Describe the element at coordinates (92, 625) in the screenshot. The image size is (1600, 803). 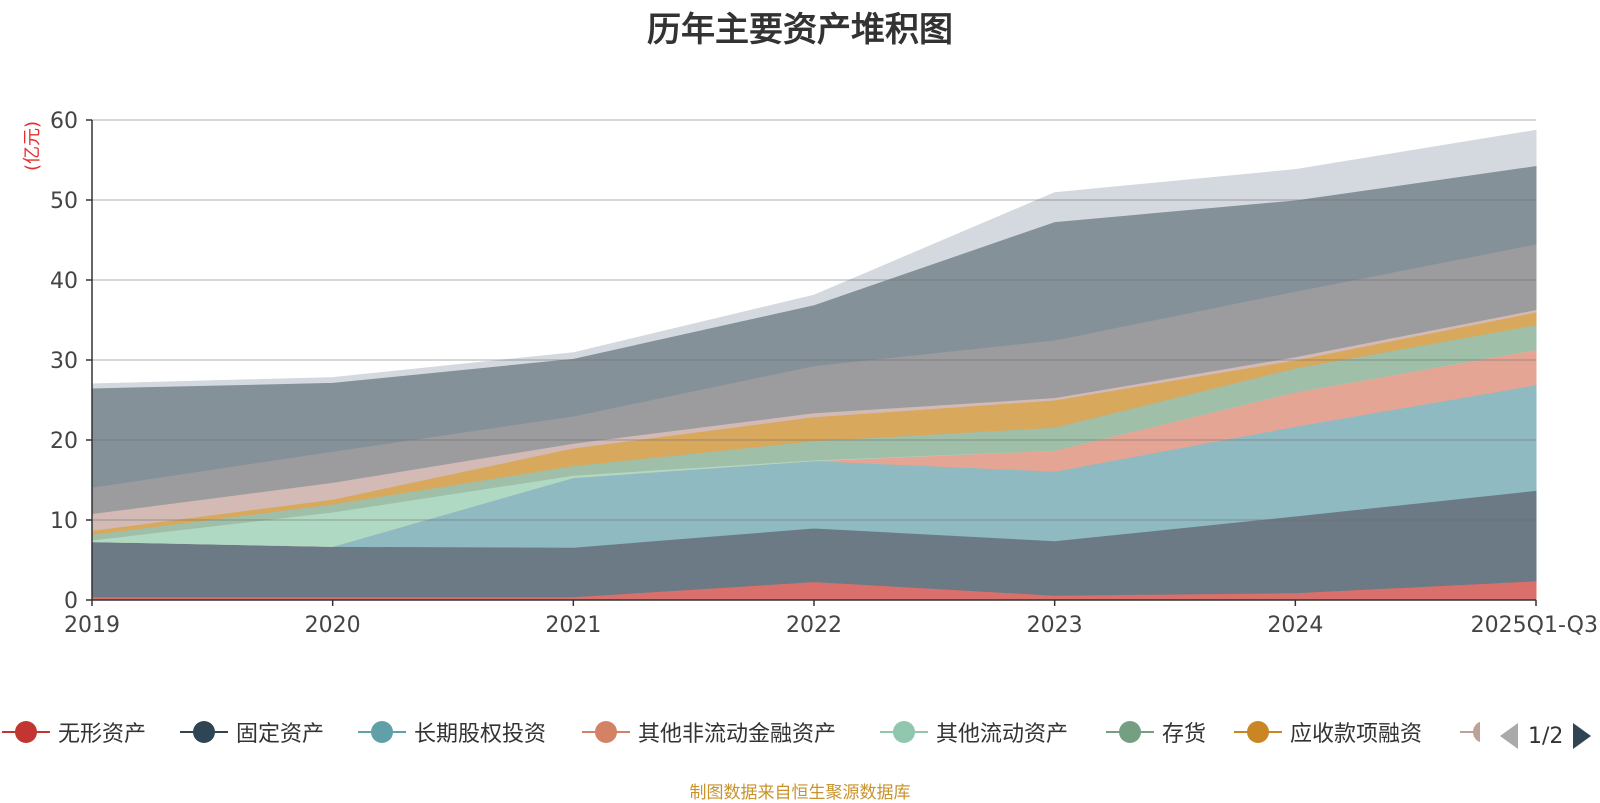
I see `x-tick-label: 2019` at that location.